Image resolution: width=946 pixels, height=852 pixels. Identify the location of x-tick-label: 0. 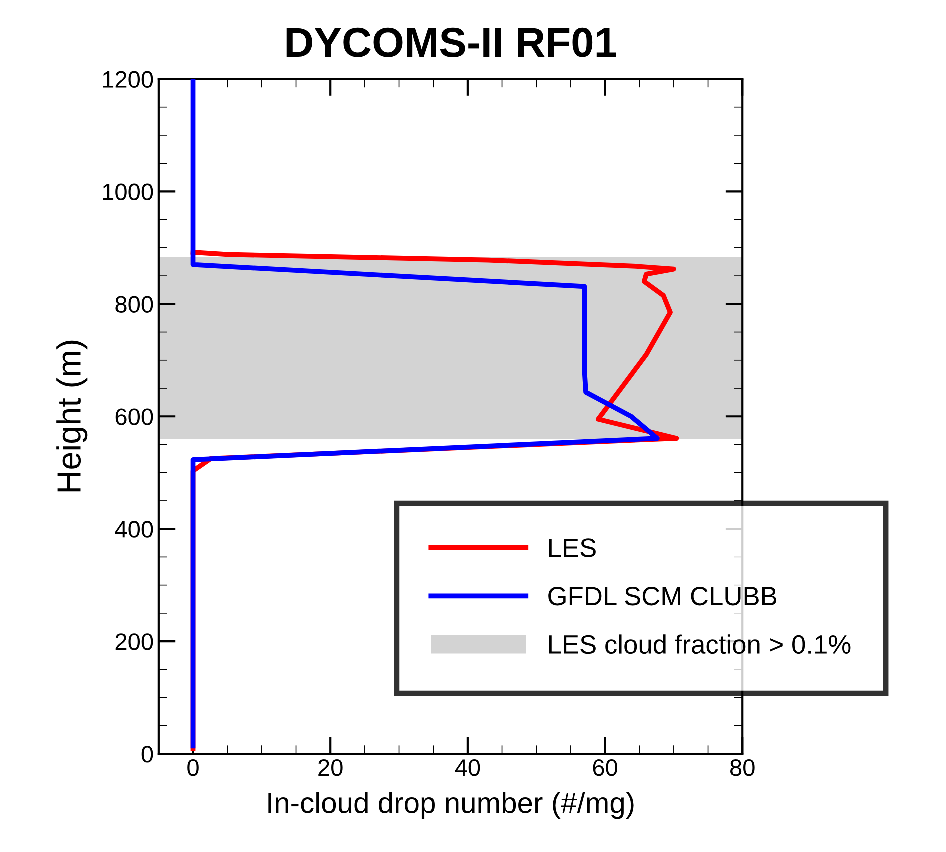
(193, 768).